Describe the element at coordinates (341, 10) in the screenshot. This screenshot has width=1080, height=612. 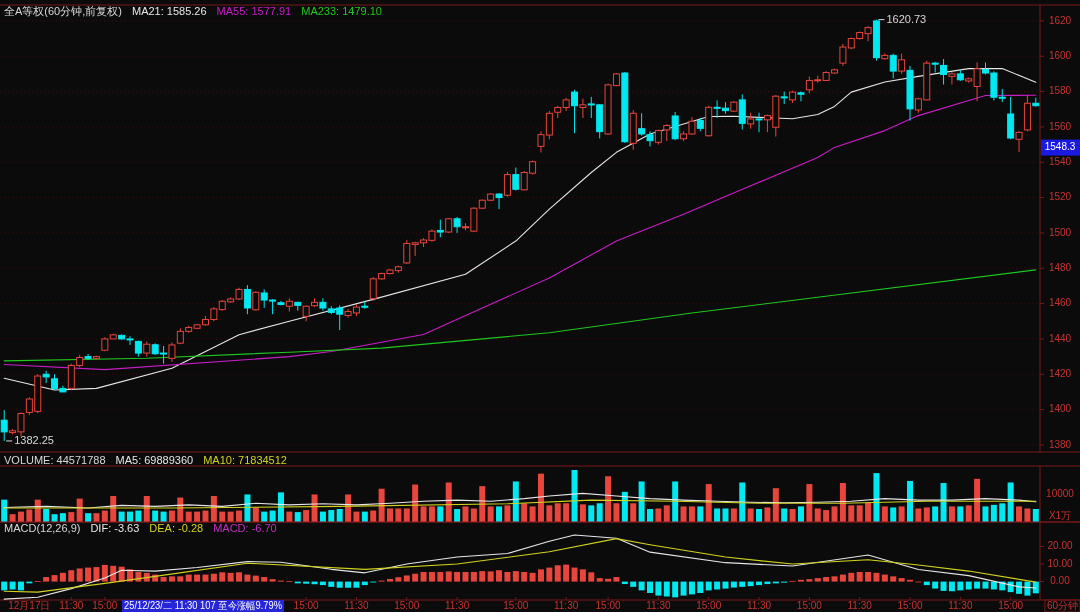
I see `text: MA233: 1479.10` at that location.